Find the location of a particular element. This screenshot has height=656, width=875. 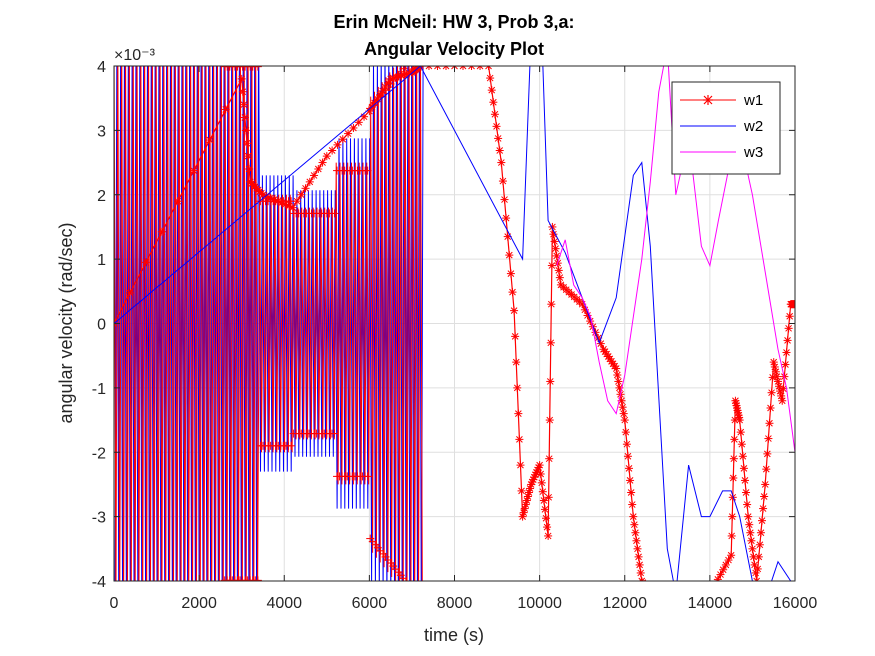

legend-label-w2: w2 is located at coordinates (753, 126).